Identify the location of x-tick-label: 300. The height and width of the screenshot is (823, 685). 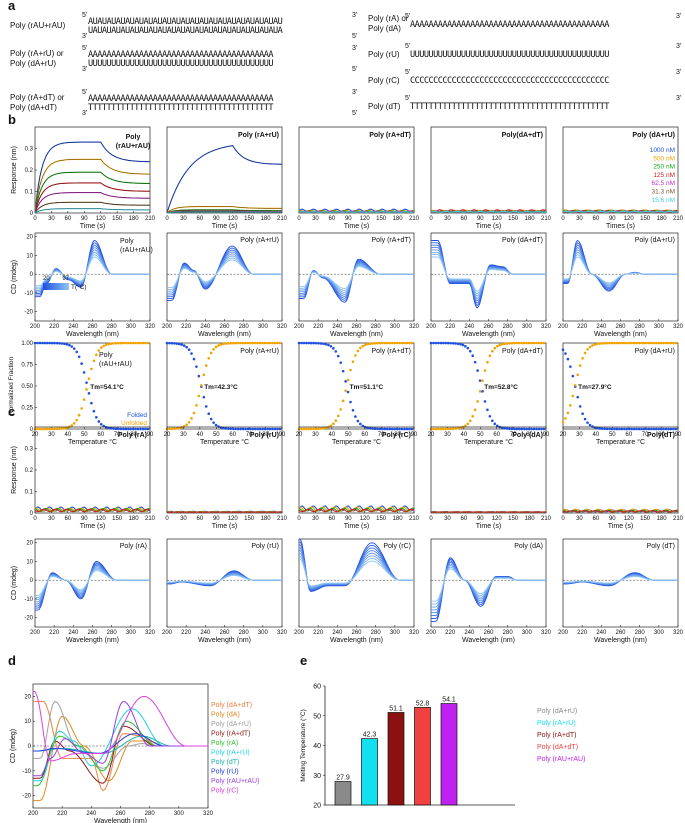
(131, 327).